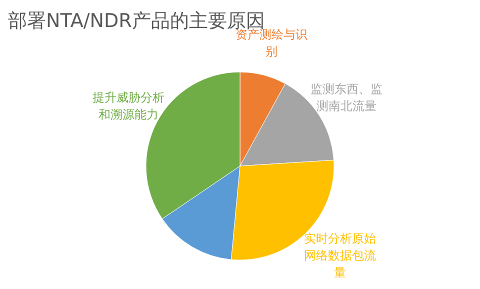 The height and width of the screenshot is (289, 480). Describe the element at coordinates (340, 256) in the screenshot. I see `slice-label: 实时分析原始网络数据包流量` at that location.